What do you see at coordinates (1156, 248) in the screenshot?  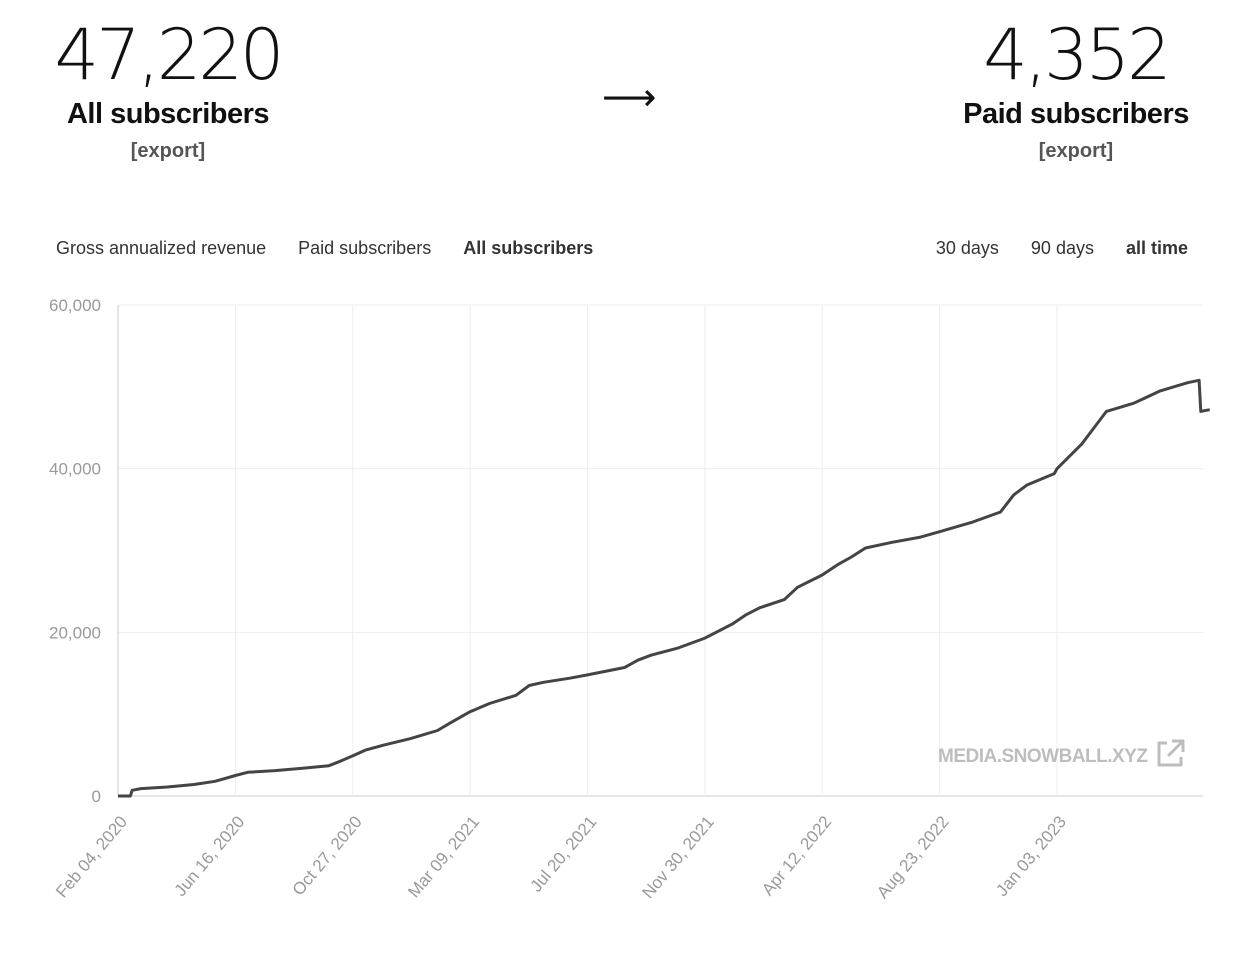 I see `range-all-time: all time` at bounding box center [1156, 248].